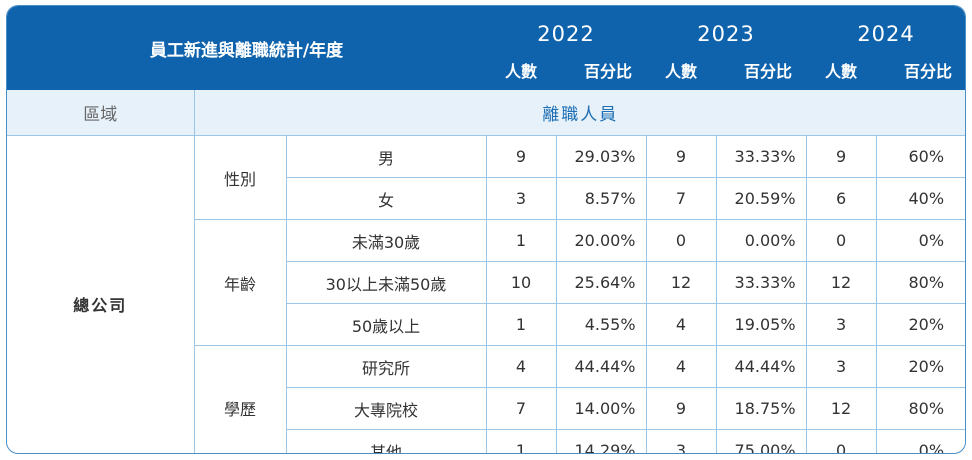  Describe the element at coordinates (386, 198) in the screenshot. I see `item-cell: 女` at that location.